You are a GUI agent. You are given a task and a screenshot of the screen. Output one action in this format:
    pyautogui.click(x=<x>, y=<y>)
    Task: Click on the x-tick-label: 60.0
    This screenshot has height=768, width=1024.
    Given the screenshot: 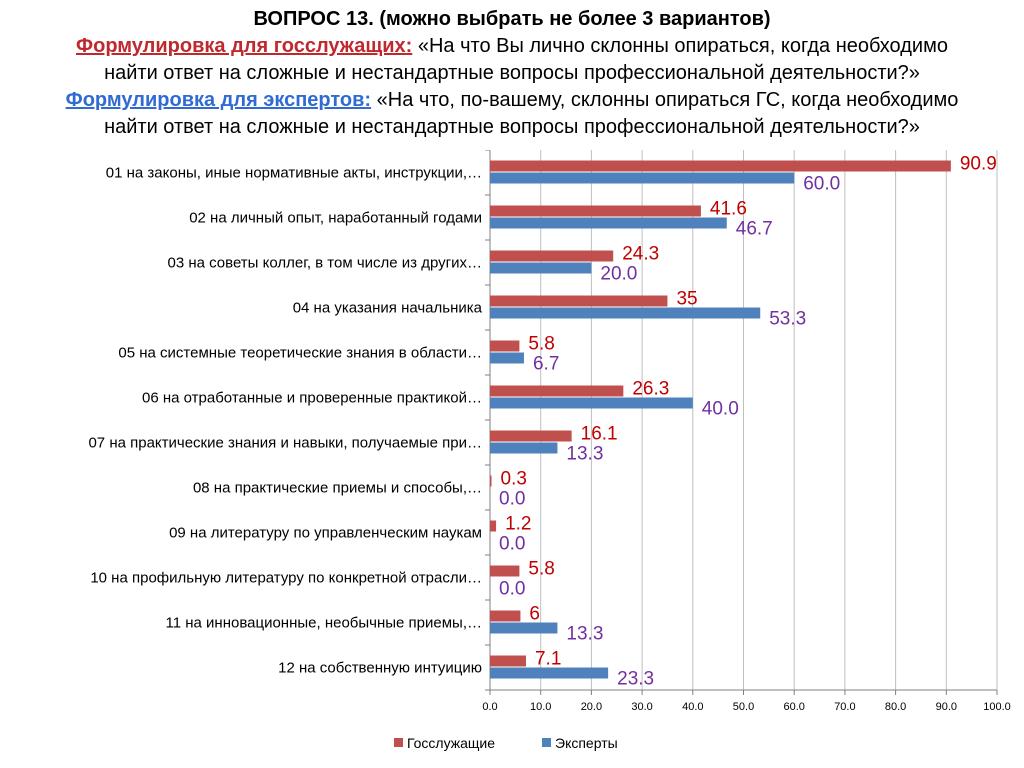 What is the action you would take?
    pyautogui.click(x=793, y=707)
    